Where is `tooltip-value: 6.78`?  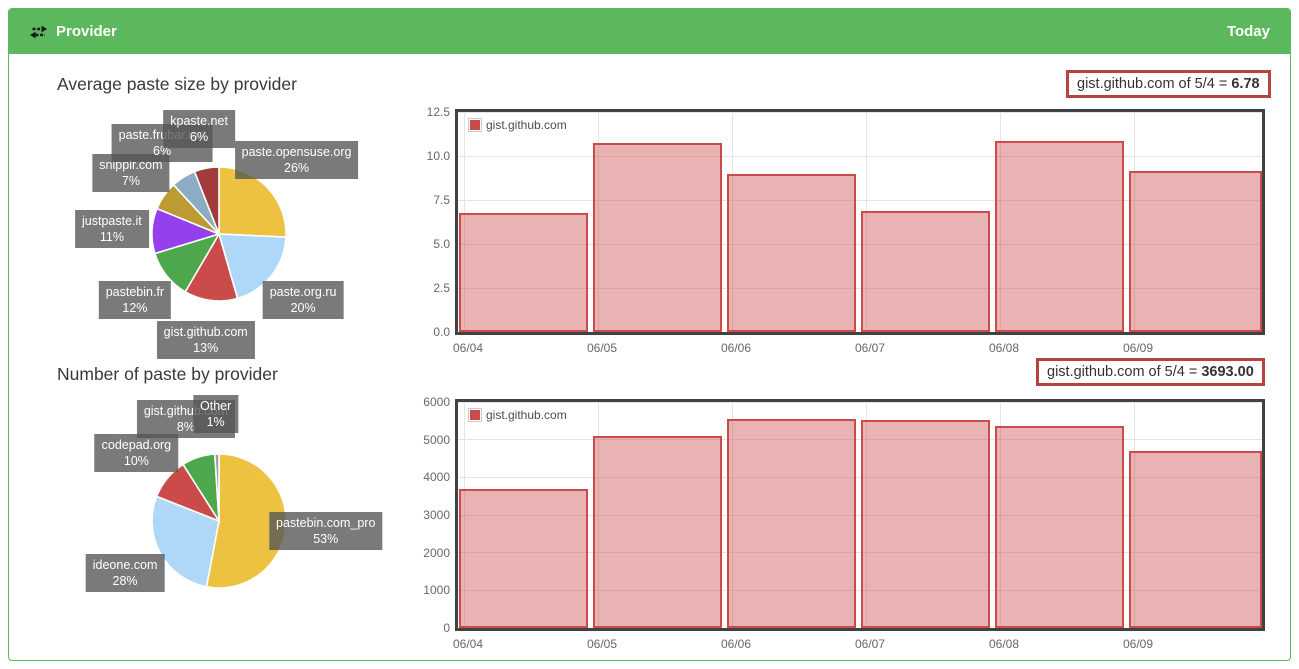 tooltip-value: 6.78 is located at coordinates (1245, 84).